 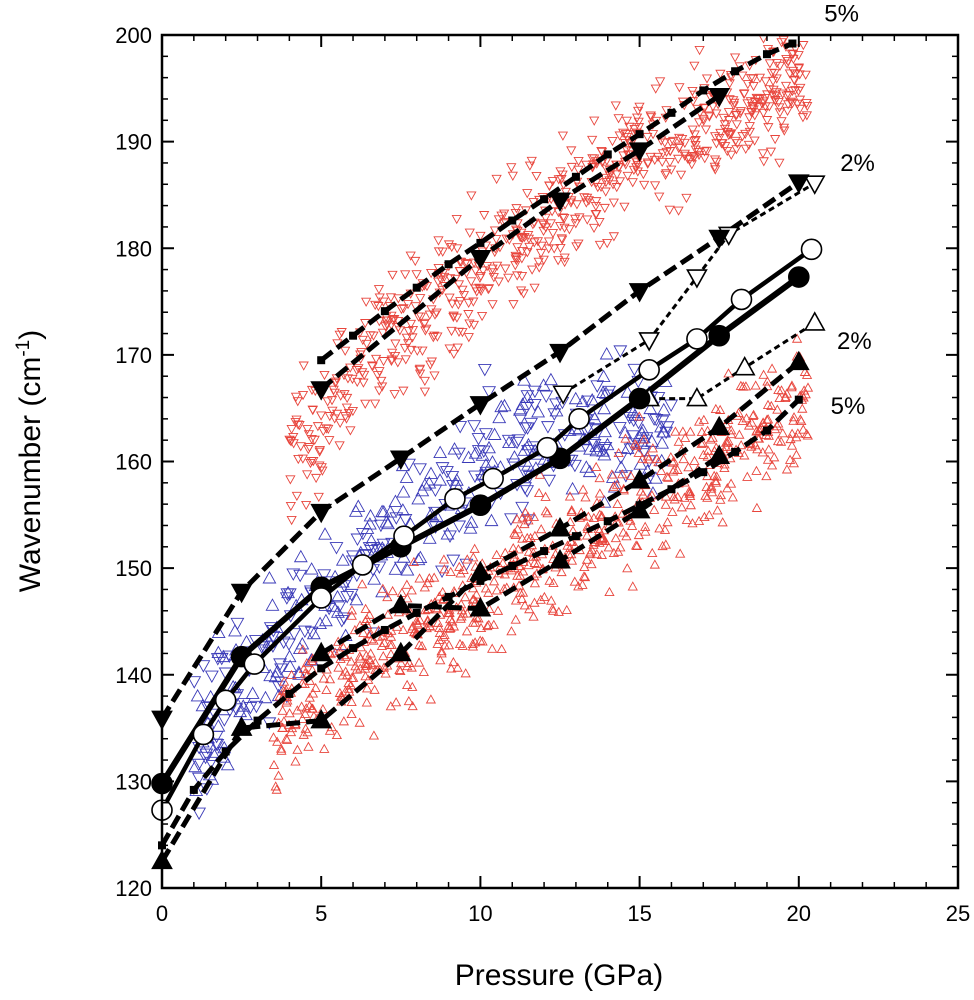 What do you see at coordinates (133, 675) in the screenshot?
I see `y-tick-label: 140` at bounding box center [133, 675].